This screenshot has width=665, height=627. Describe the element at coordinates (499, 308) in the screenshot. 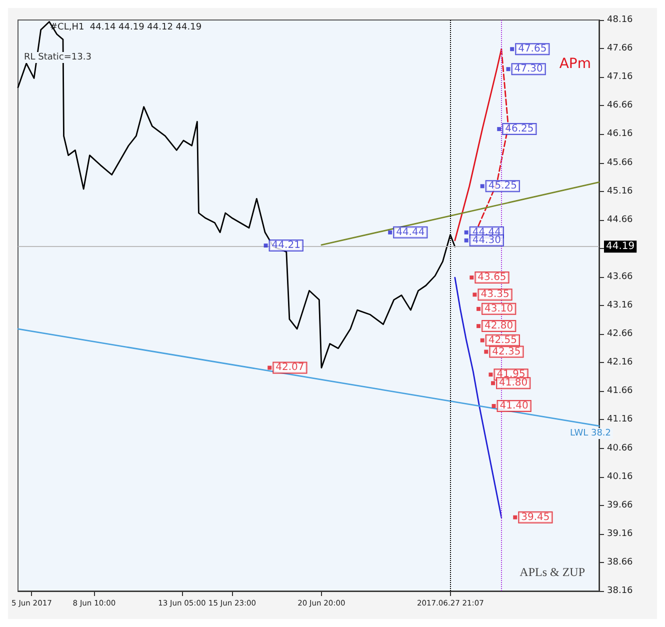

I see `annotation: 43.10` at that location.